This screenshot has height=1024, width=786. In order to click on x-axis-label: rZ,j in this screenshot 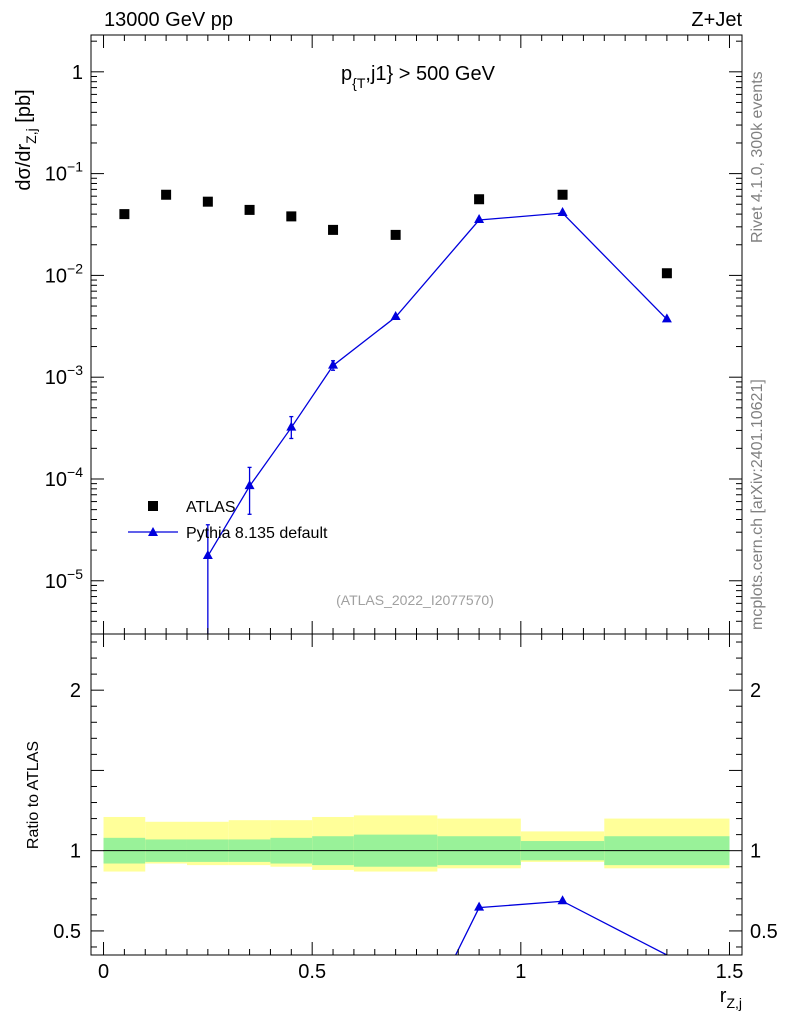, I will do `click(731, 998)`.